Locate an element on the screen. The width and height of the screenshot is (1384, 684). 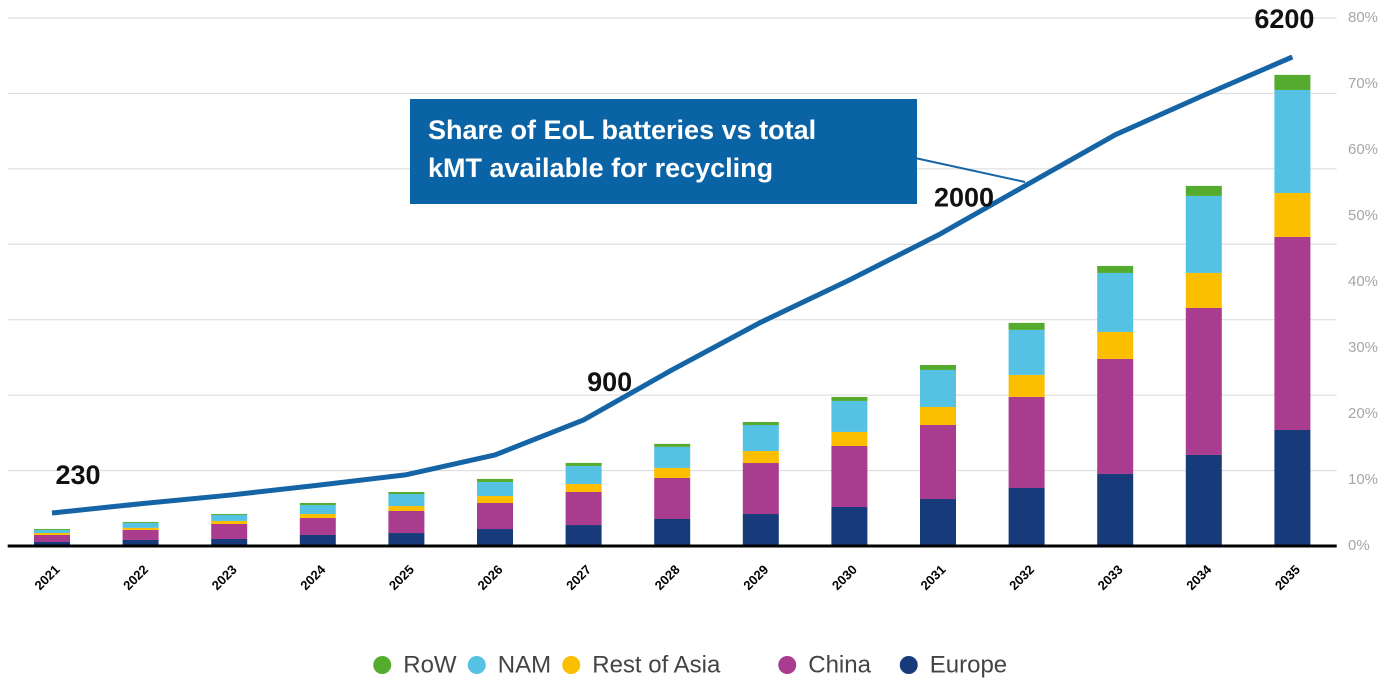
x-tick-label: 2034 is located at coordinates (1199, 577).